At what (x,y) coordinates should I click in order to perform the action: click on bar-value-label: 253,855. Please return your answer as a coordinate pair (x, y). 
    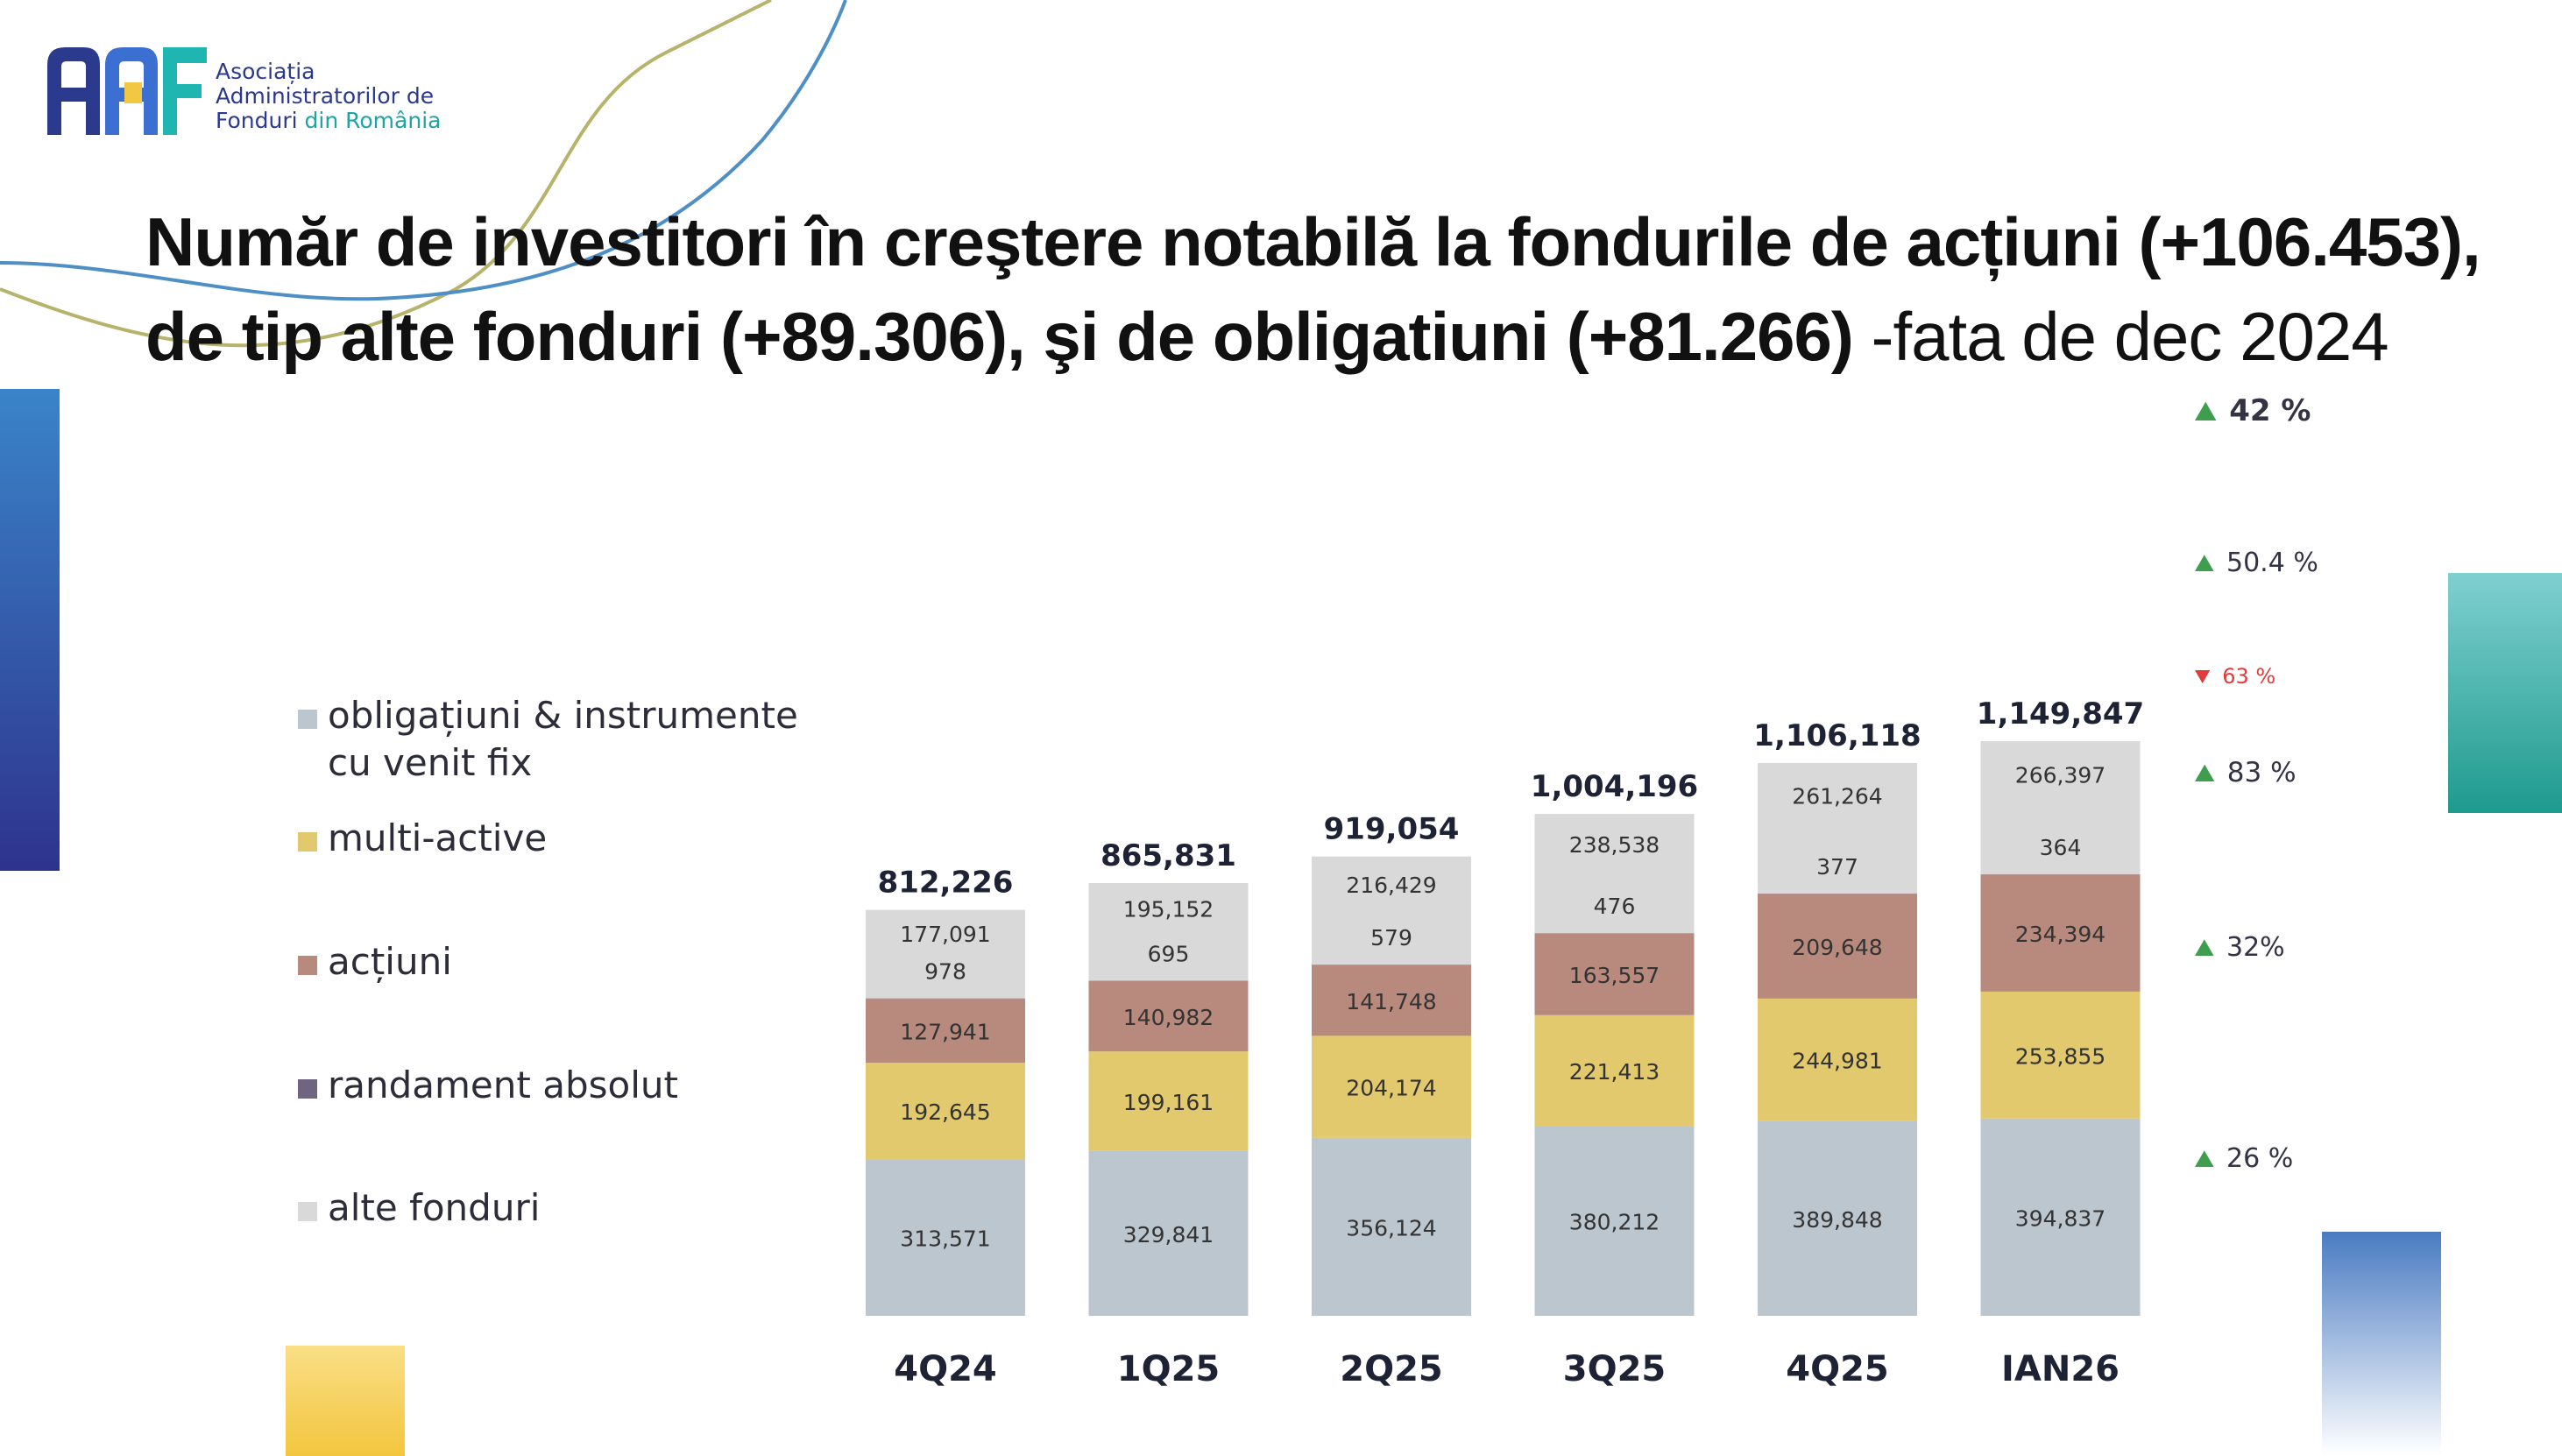
    Looking at the image, I should click on (2060, 1056).